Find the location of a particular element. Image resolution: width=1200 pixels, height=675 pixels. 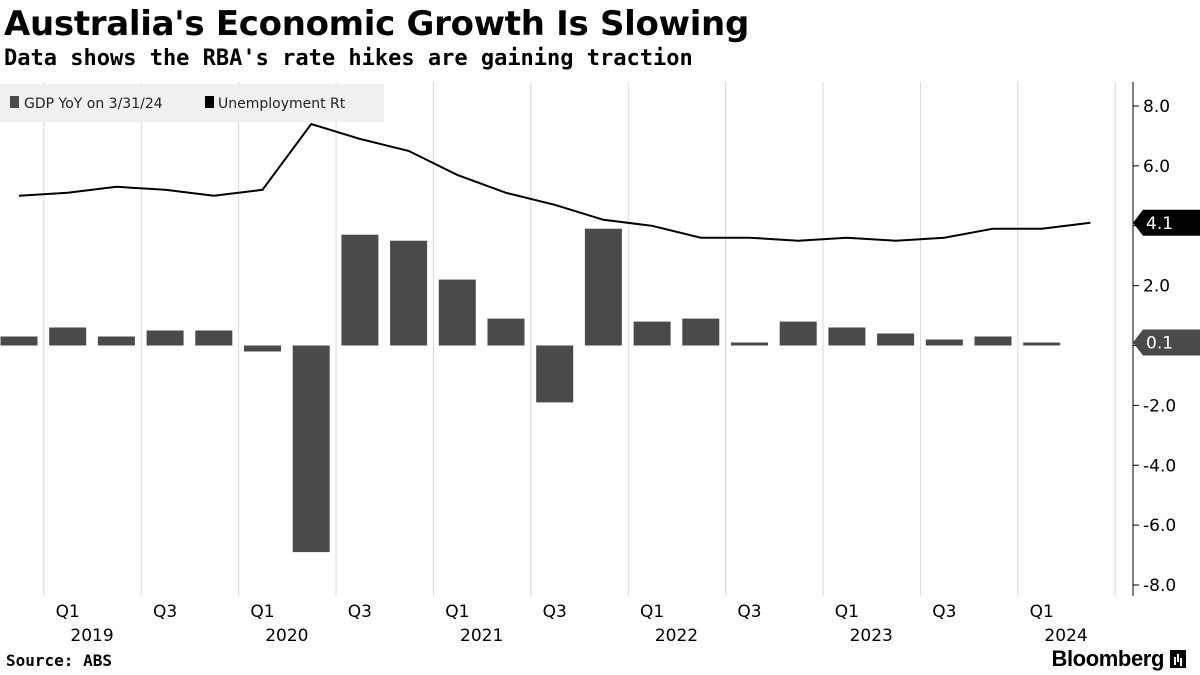

legend-background is located at coordinates (192, 103).